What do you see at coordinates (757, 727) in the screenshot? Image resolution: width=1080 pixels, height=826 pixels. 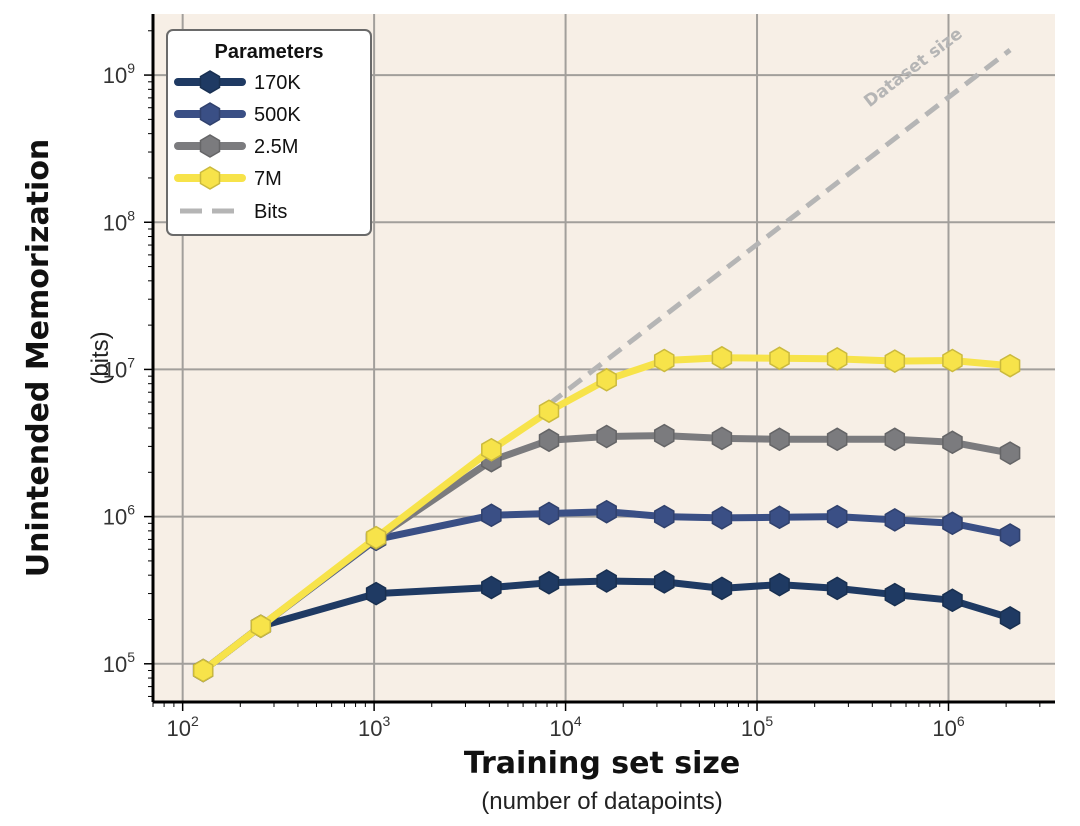 I see `x-tick-label: 10⁵` at bounding box center [757, 727].